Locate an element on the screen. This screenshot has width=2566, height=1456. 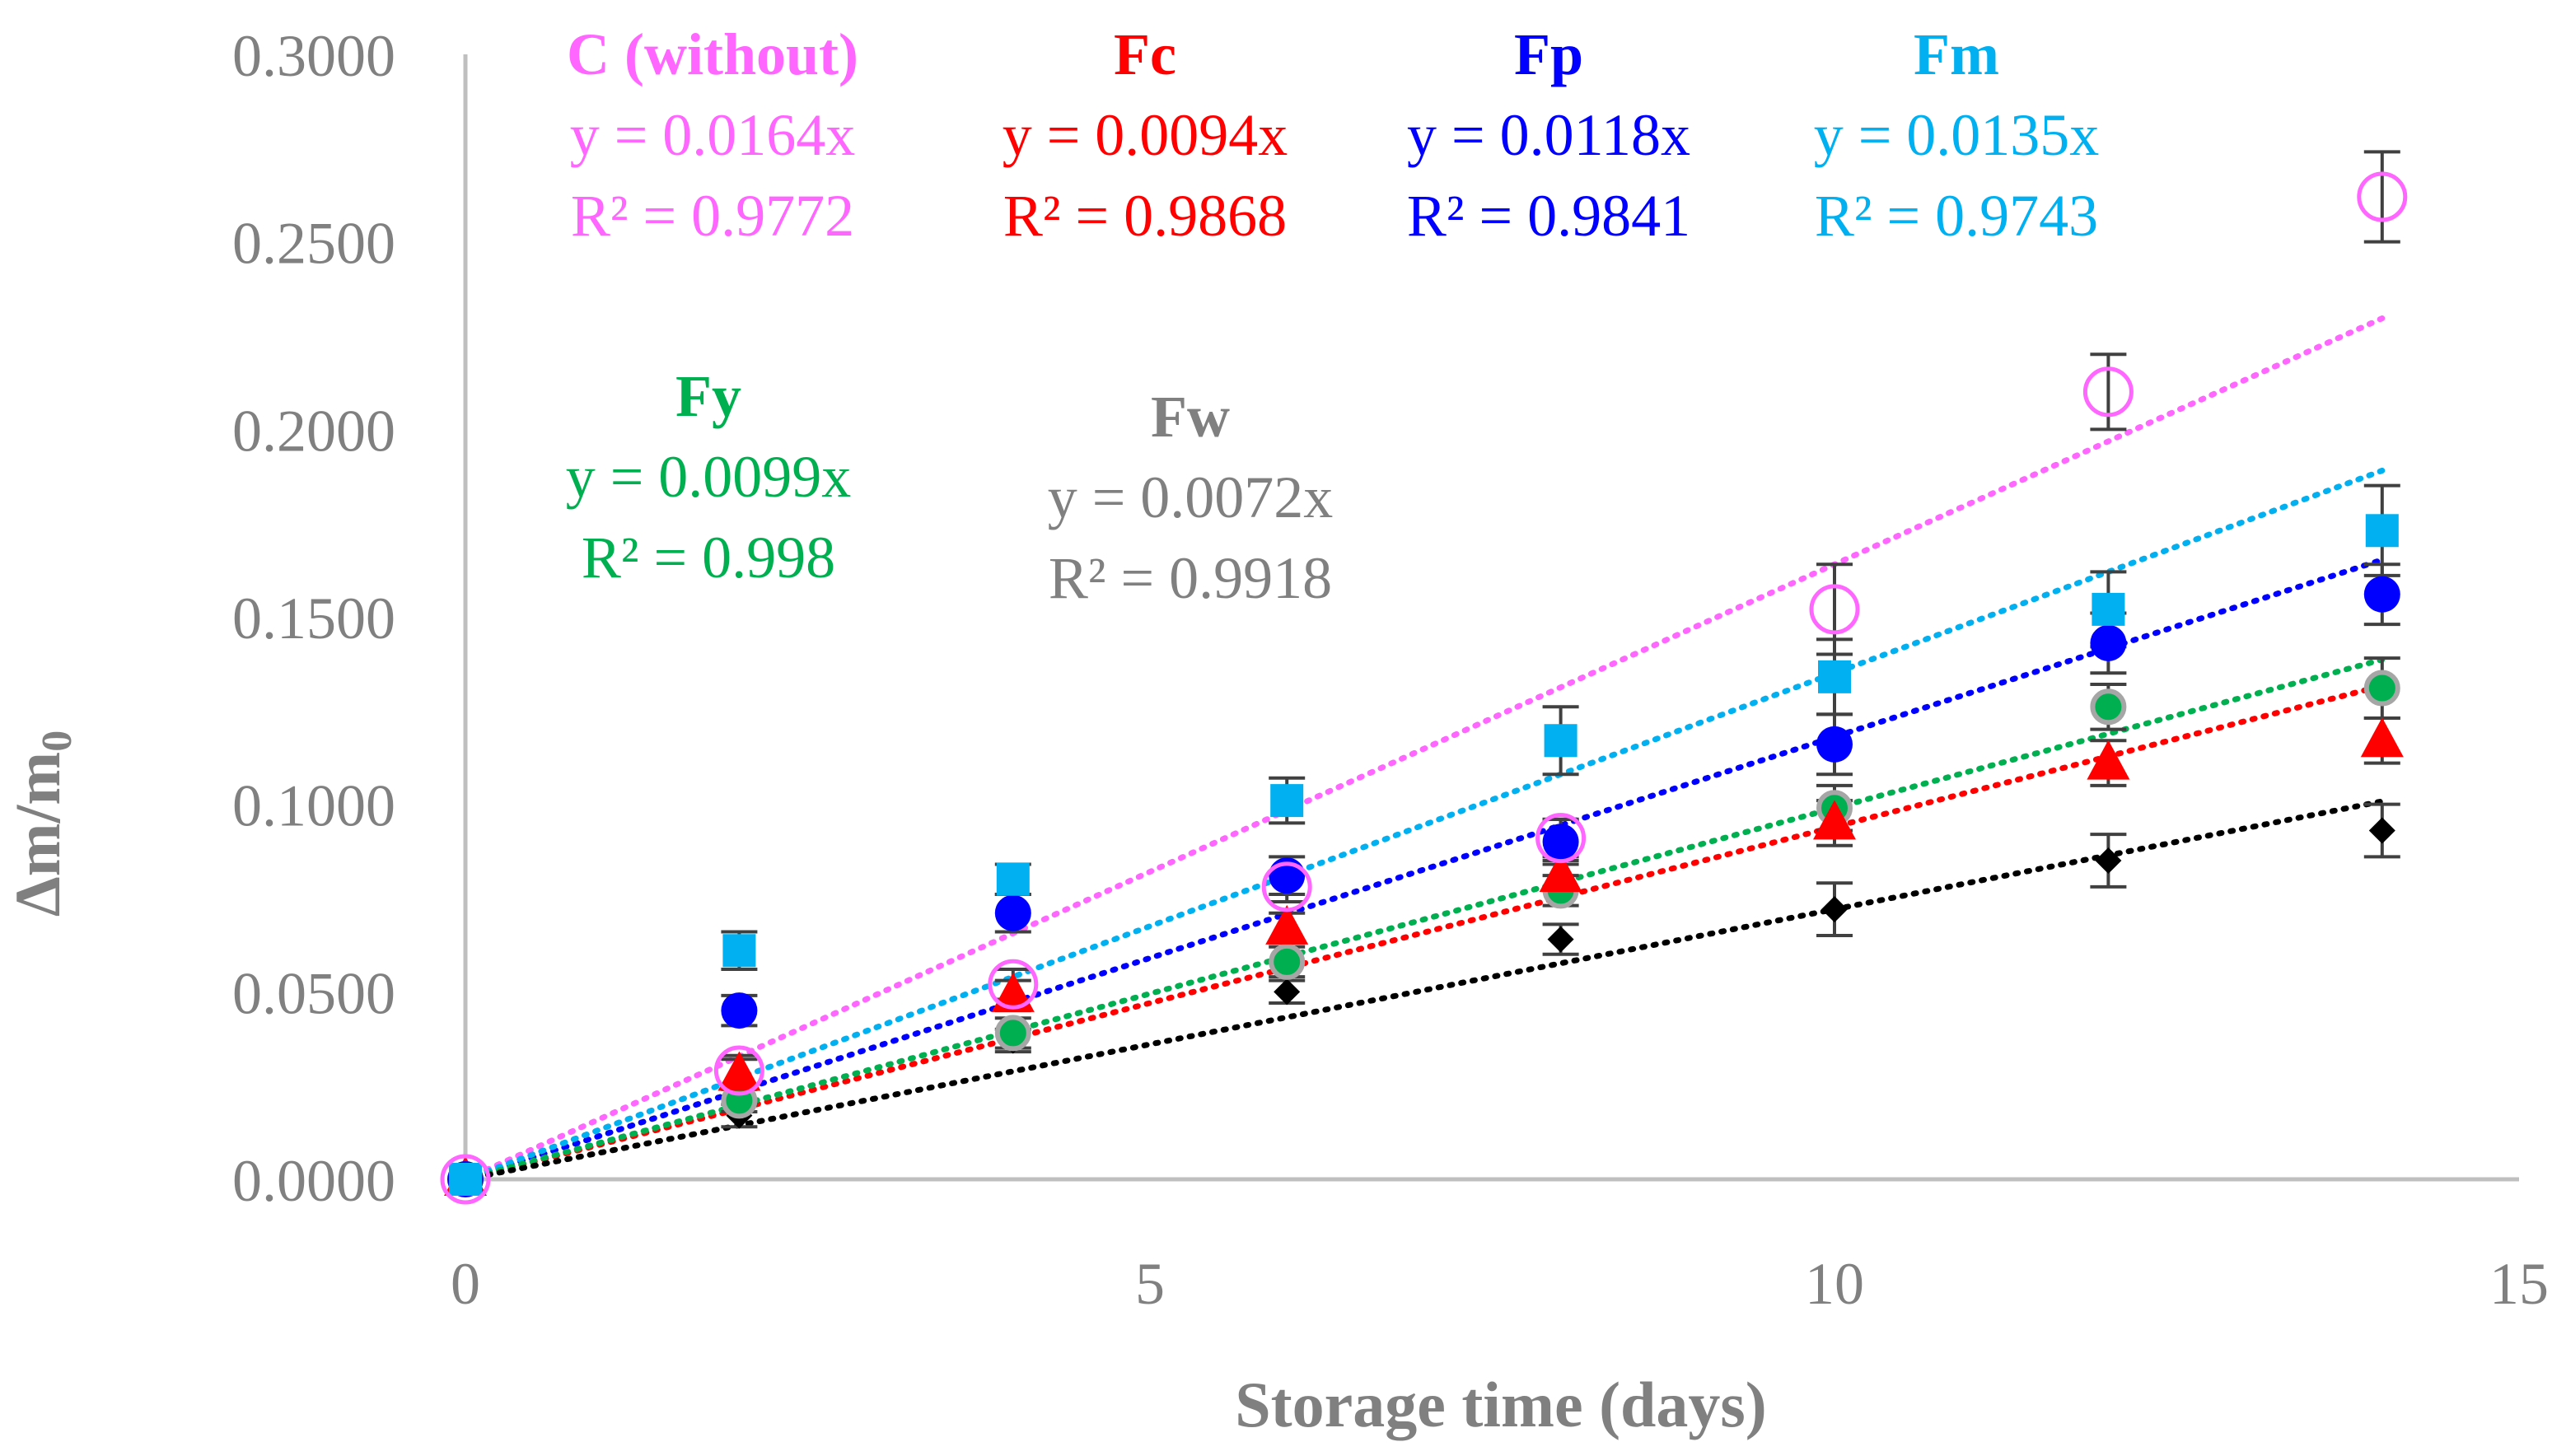
y-axis-title-subscript: 0 is located at coordinates (57, 741).